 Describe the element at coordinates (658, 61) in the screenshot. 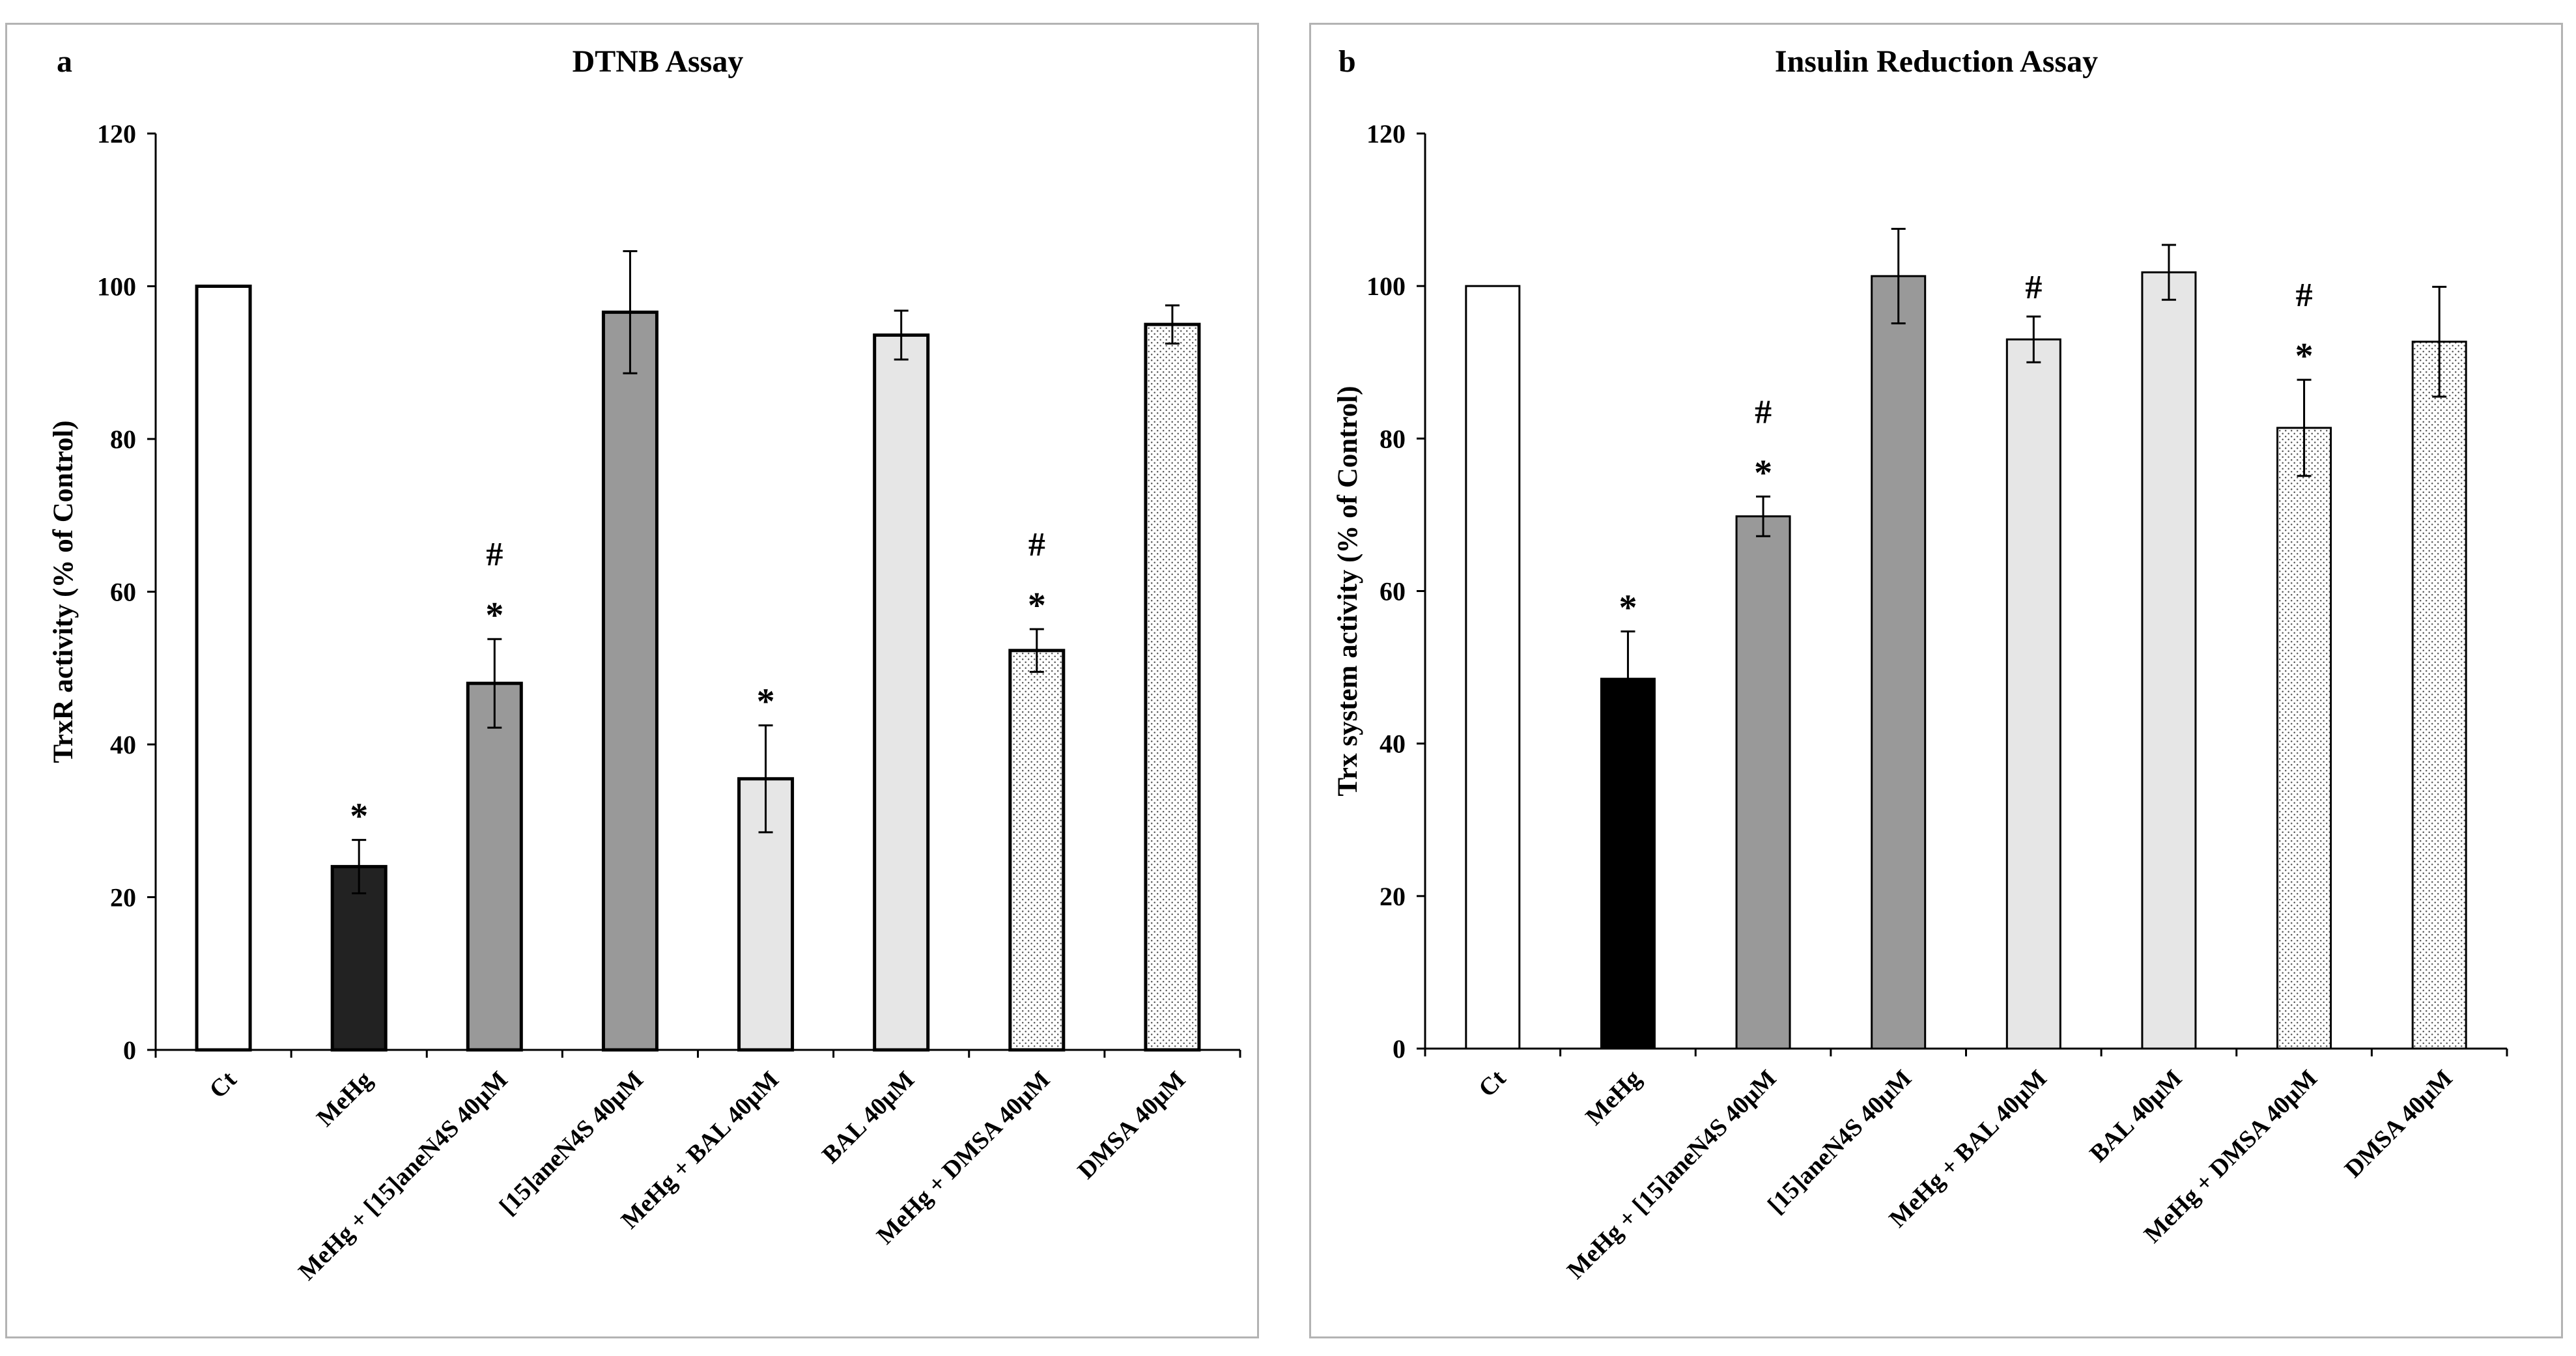

I see `chart-title: DTNB Assay` at that location.